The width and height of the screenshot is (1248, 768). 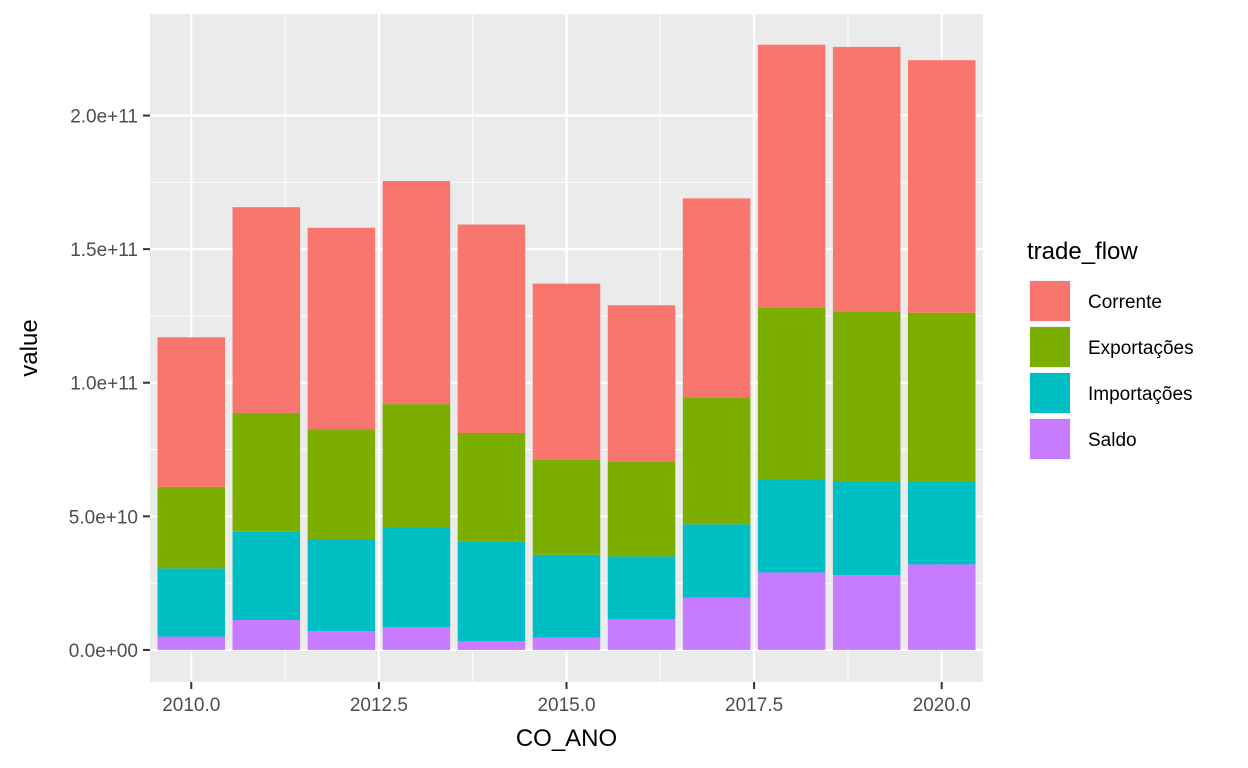 I want to click on bar-importacoes-2011, so click(x=266, y=576).